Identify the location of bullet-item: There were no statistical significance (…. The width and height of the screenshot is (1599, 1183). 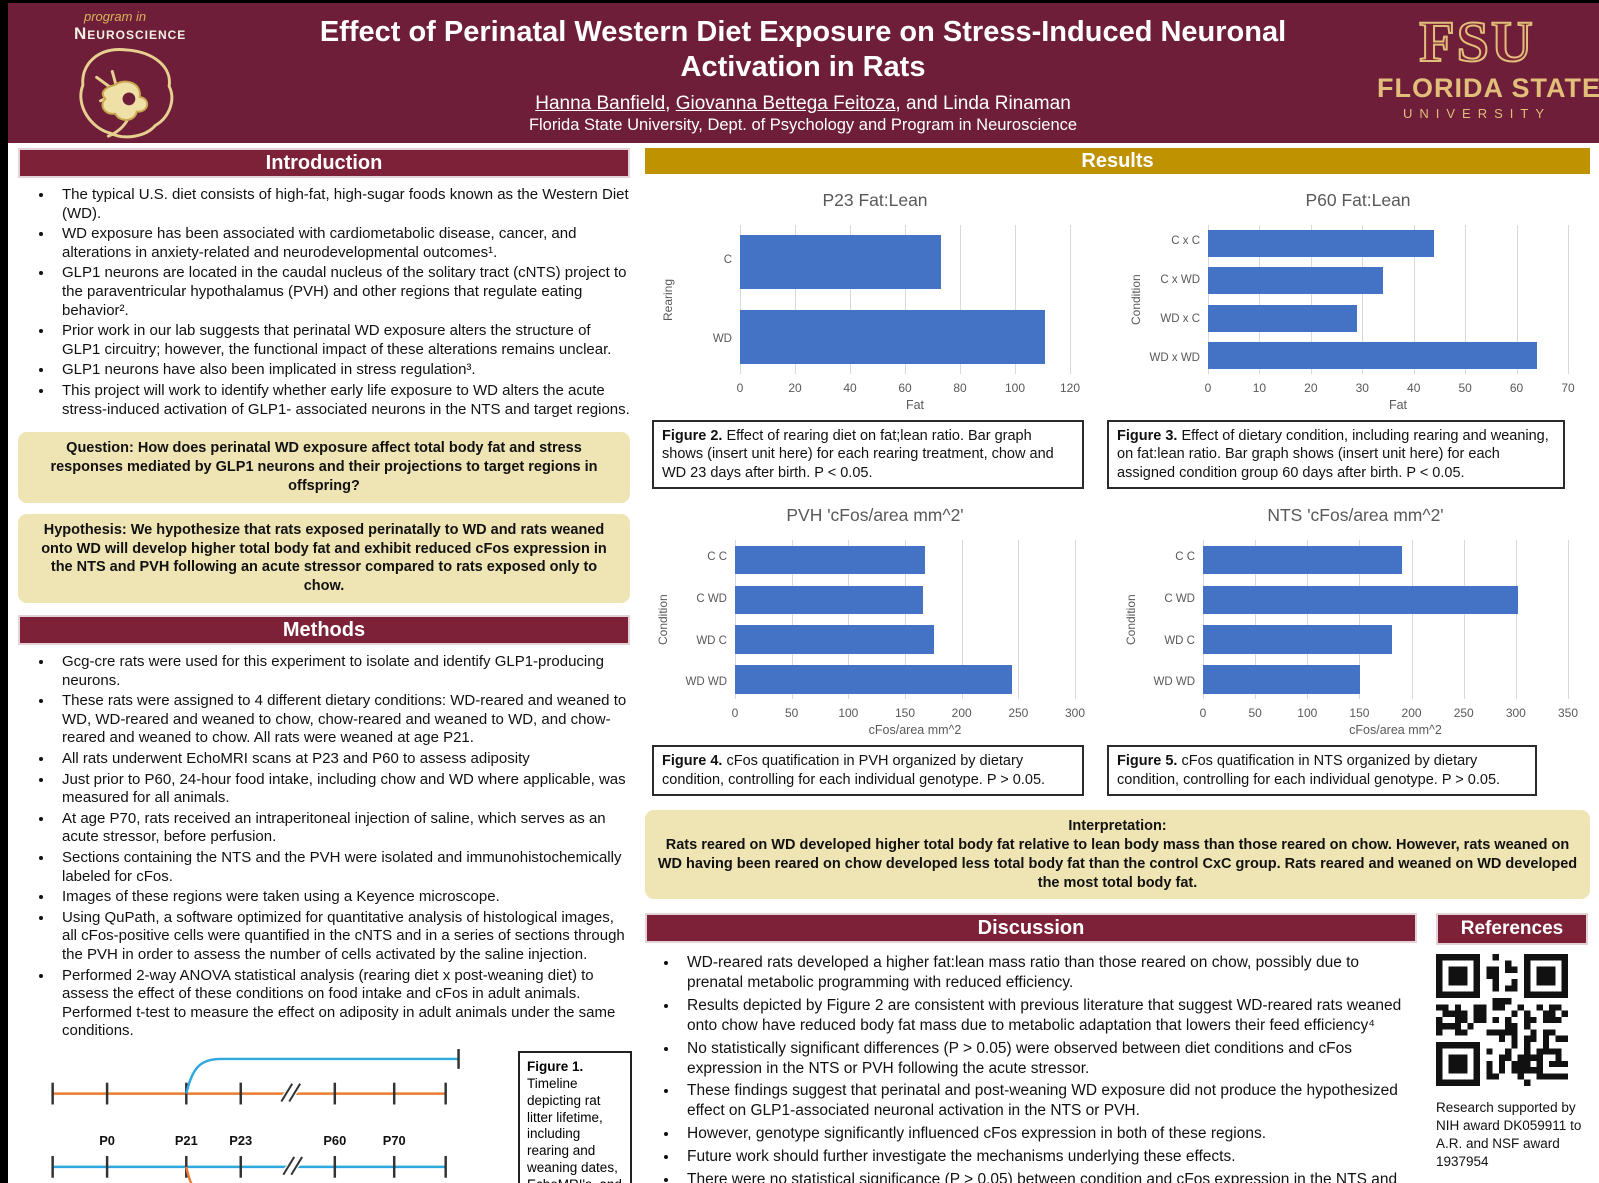
(1048, 1176).